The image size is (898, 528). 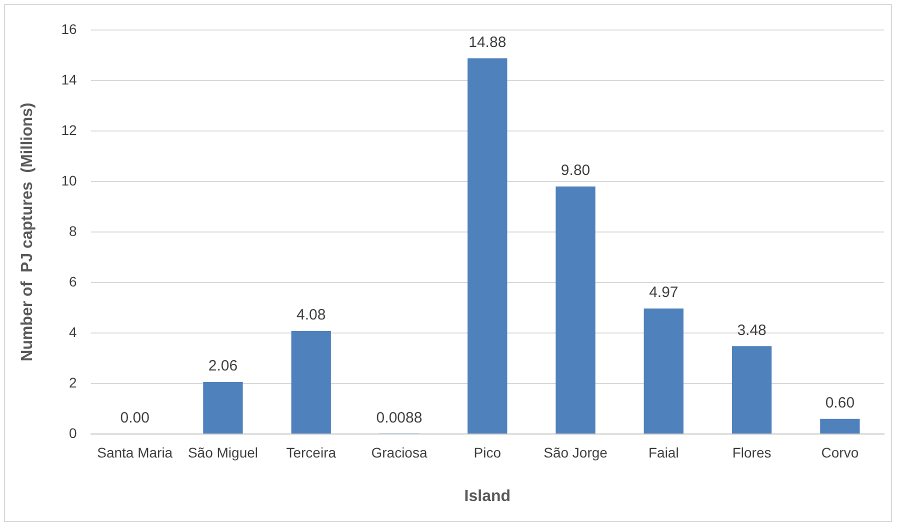 I want to click on data-label: 2.06, so click(x=223, y=366).